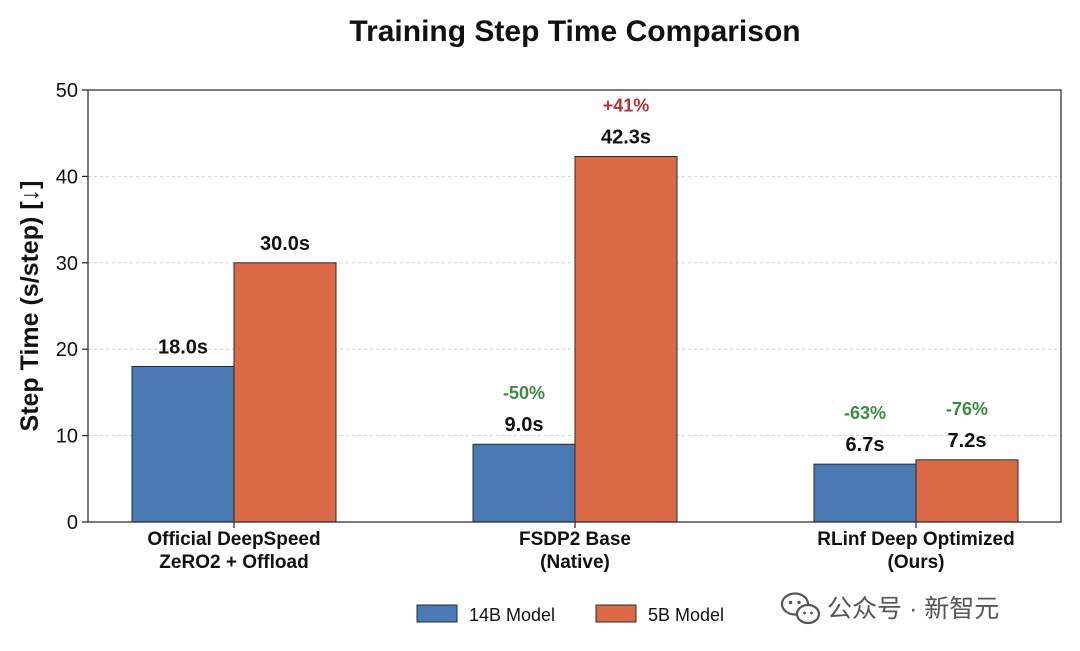  Describe the element at coordinates (913, 609) in the screenshot. I see `watermark-text: 公众号 · 新智元` at that location.